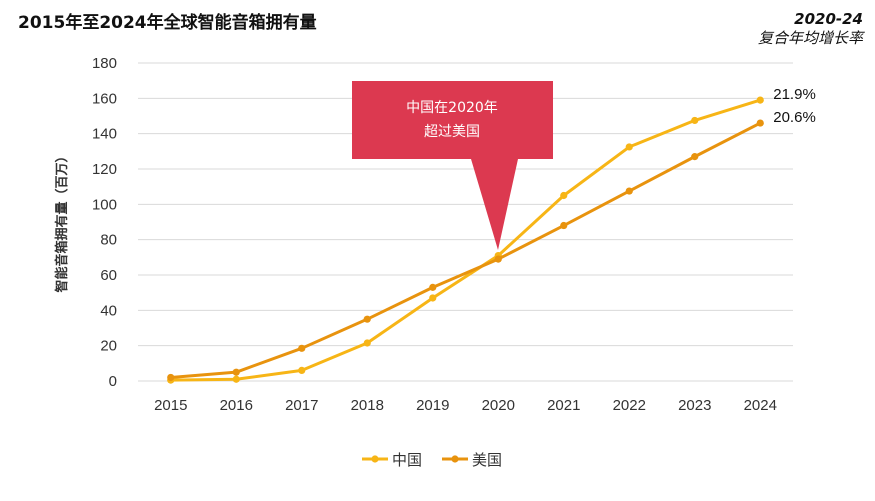  What do you see at coordinates (465, 405) in the screenshot?
I see `x-axis-ticks: 2015 2016 2017 2018 2019 2020 2021 2022 2023 2024` at bounding box center [465, 405].